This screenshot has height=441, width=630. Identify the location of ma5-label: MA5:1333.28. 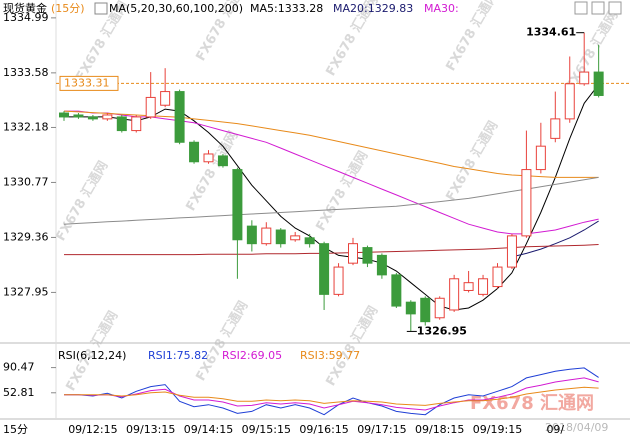
(286, 8).